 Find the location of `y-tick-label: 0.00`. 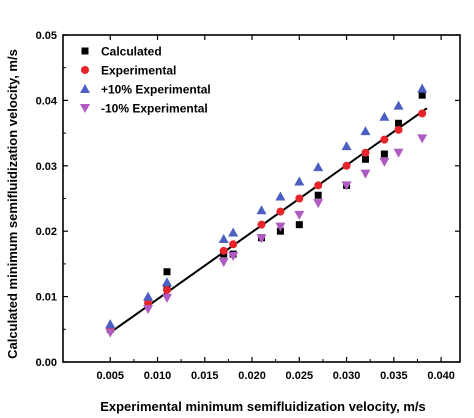

y-tick-label: 0.00 is located at coordinates (46, 363).